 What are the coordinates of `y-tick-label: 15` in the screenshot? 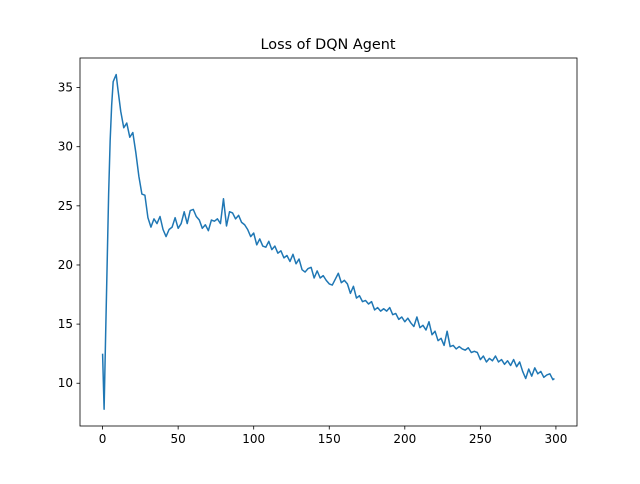 It's located at (65, 324).